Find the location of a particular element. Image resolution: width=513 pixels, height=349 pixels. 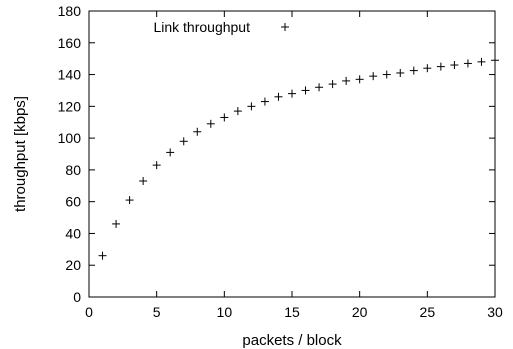

y-tick-label: 60 is located at coordinates (73, 202).